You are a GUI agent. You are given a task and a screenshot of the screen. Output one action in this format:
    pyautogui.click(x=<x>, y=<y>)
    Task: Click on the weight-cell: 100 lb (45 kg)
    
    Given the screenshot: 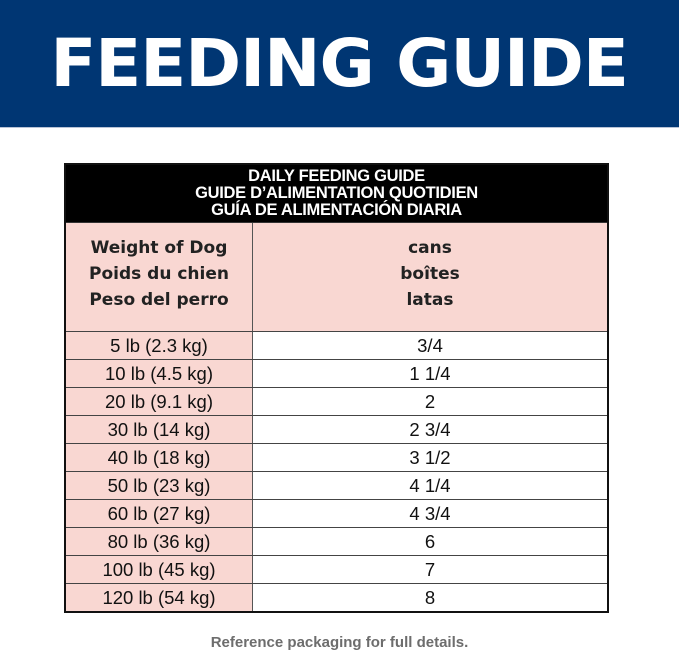 What is the action you would take?
    pyautogui.click(x=159, y=569)
    